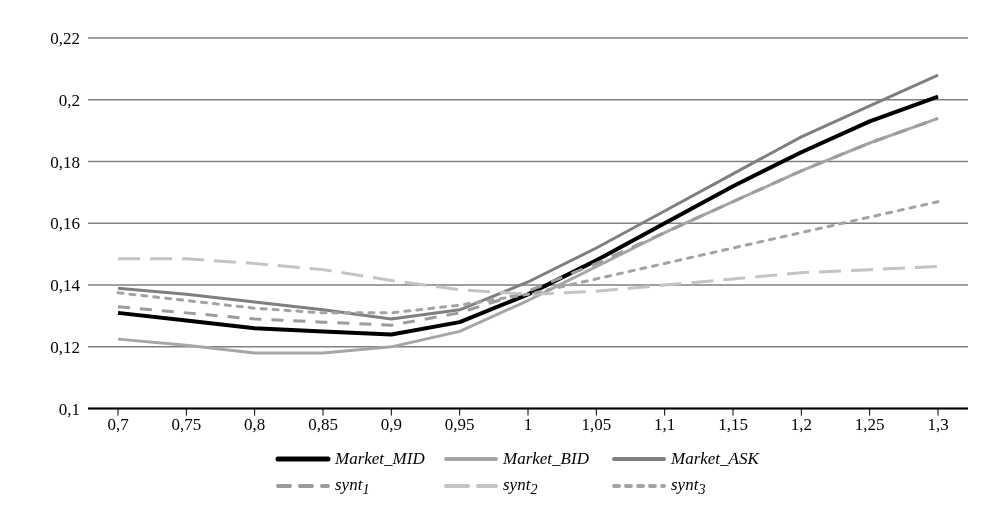  Describe the element at coordinates (65, 39) in the screenshot. I see `y-tick-label: 0,22` at that location.